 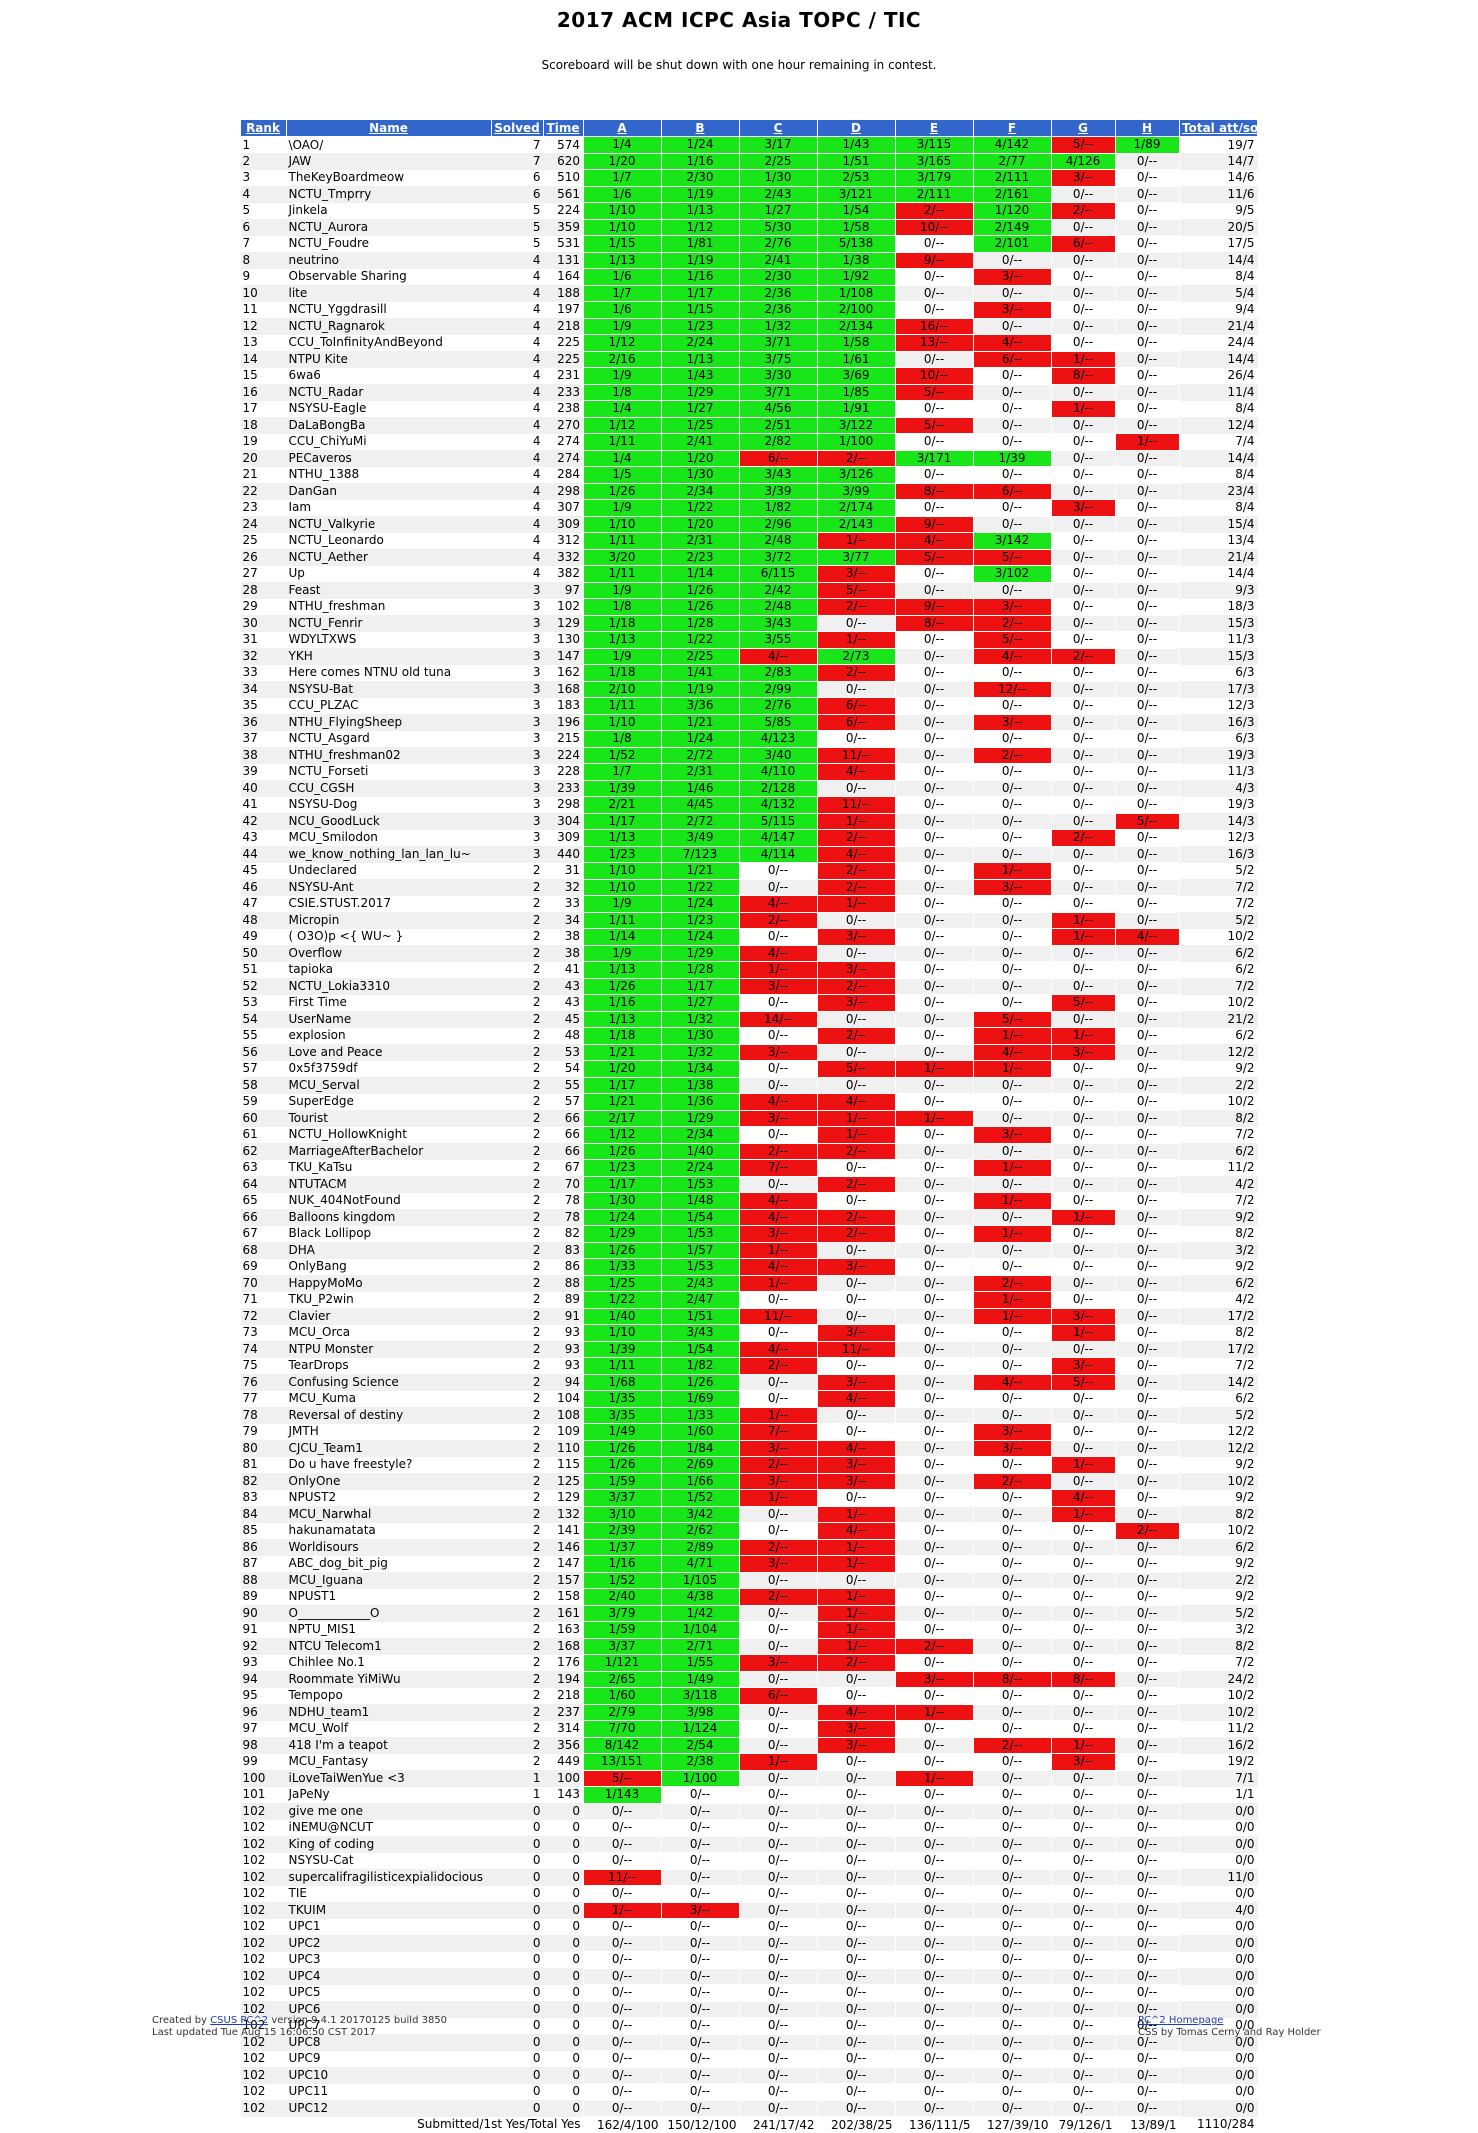 What do you see at coordinates (1219, 1745) in the screenshot?
I see `total-cell: 16/2` at bounding box center [1219, 1745].